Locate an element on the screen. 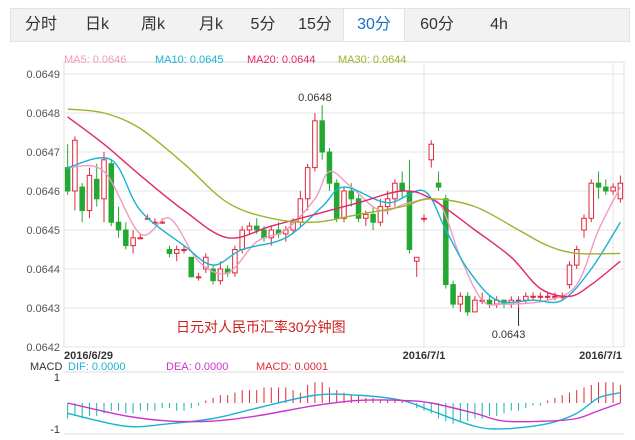 The width and height of the screenshot is (635, 440). y-tick-label: 0.0646 is located at coordinates (43, 192).